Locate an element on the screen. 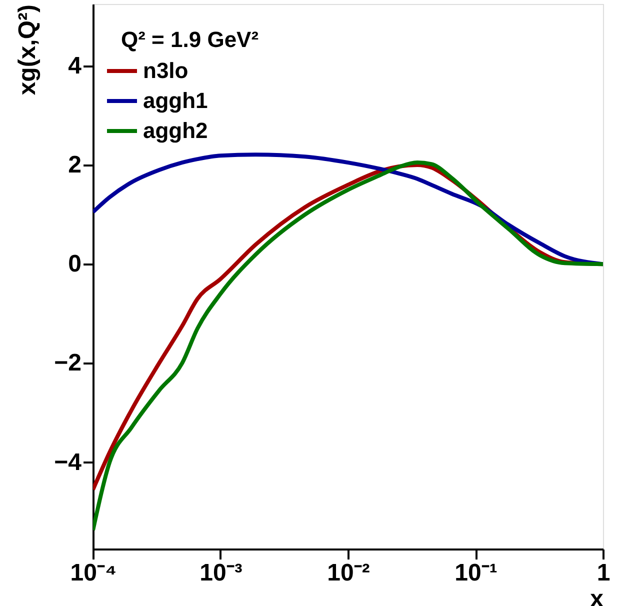  y-tick-label: 4 is located at coordinates (75, 66).